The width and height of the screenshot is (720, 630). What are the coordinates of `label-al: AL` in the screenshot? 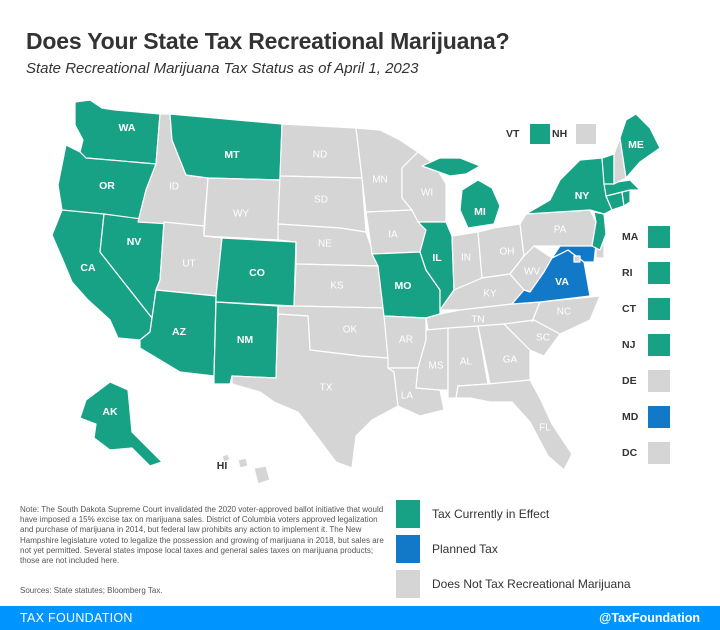 It's located at (466, 362).